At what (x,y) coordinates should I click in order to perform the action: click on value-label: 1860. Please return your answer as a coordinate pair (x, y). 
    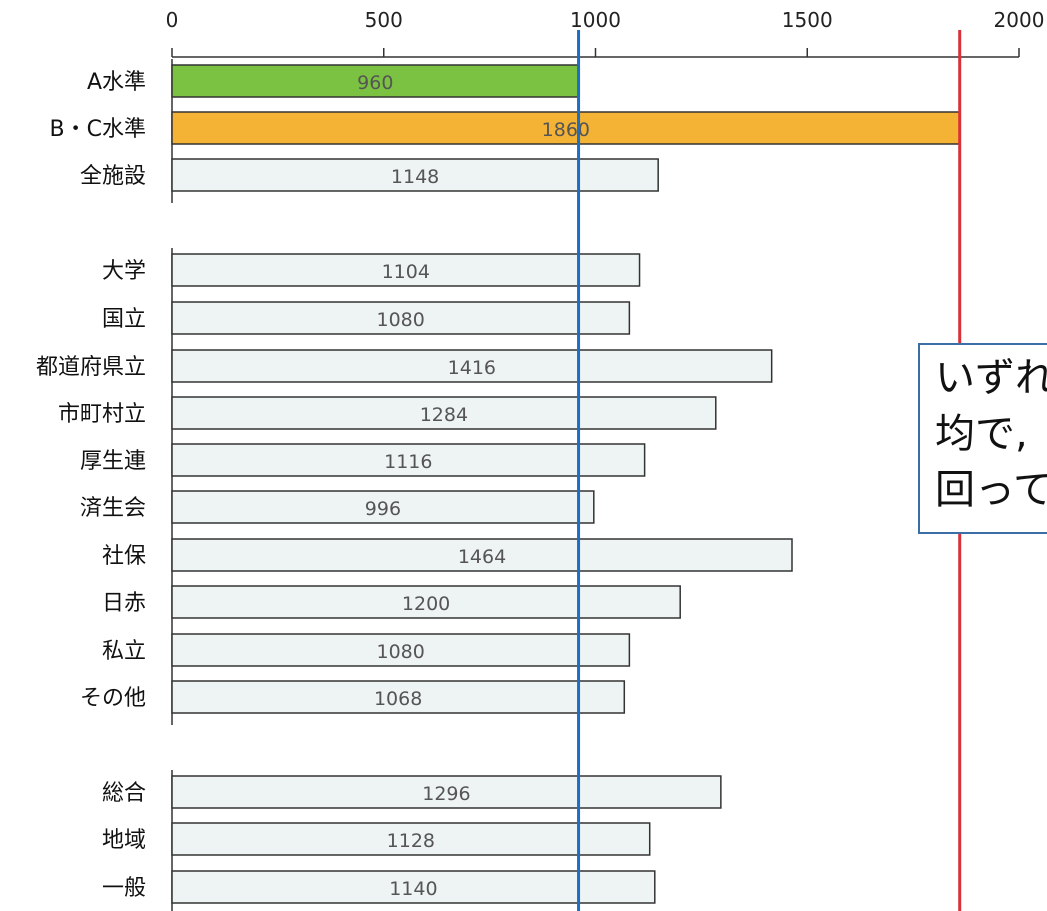
    Looking at the image, I should click on (566, 130).